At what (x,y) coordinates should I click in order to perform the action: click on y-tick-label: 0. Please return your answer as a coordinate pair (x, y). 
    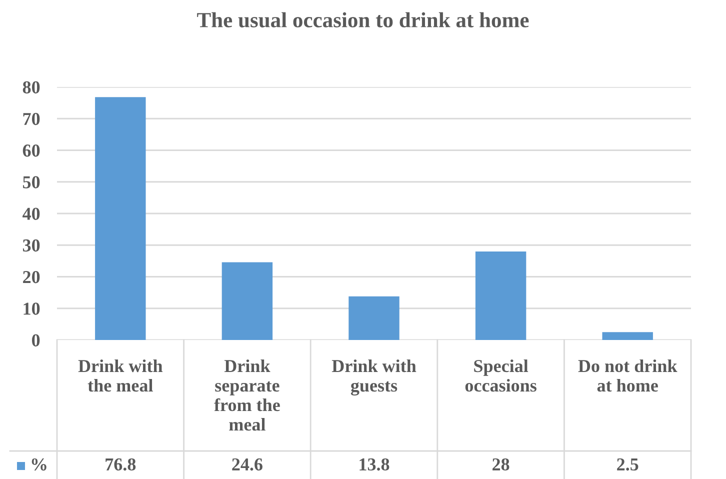
    Looking at the image, I should click on (36, 340).